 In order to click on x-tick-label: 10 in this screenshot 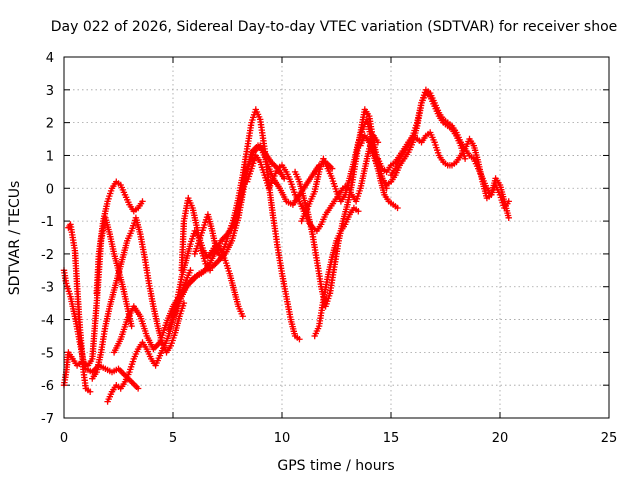, I will do `click(282, 438)`.